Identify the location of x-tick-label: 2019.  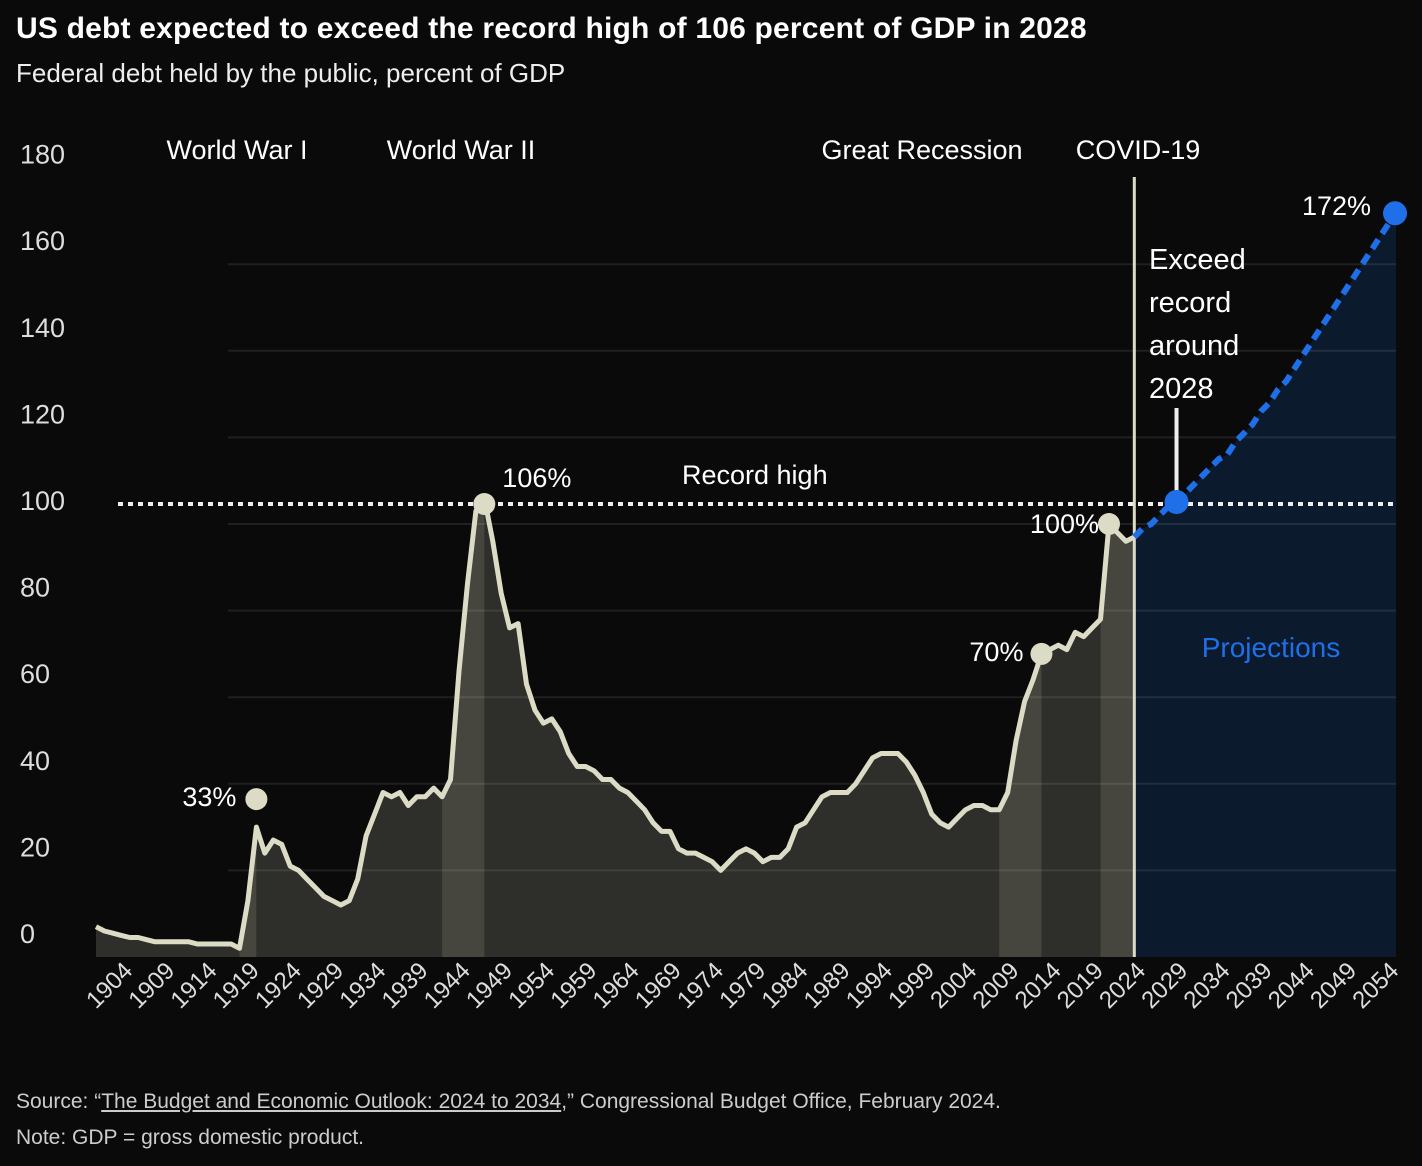
(1080, 985).